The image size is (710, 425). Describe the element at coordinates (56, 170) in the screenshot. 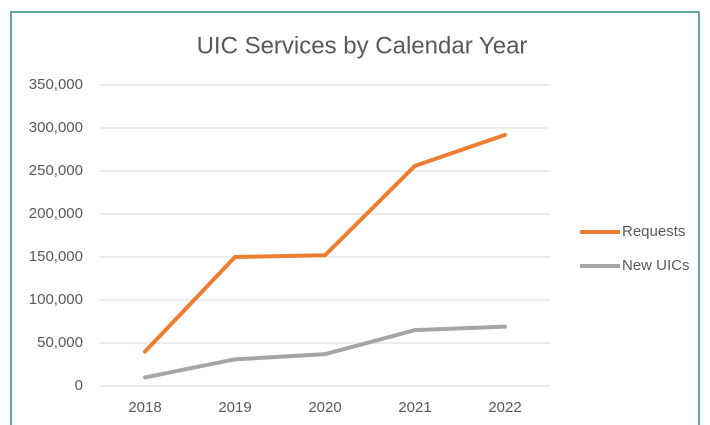

I see `y-tick-label: 250,000` at that location.